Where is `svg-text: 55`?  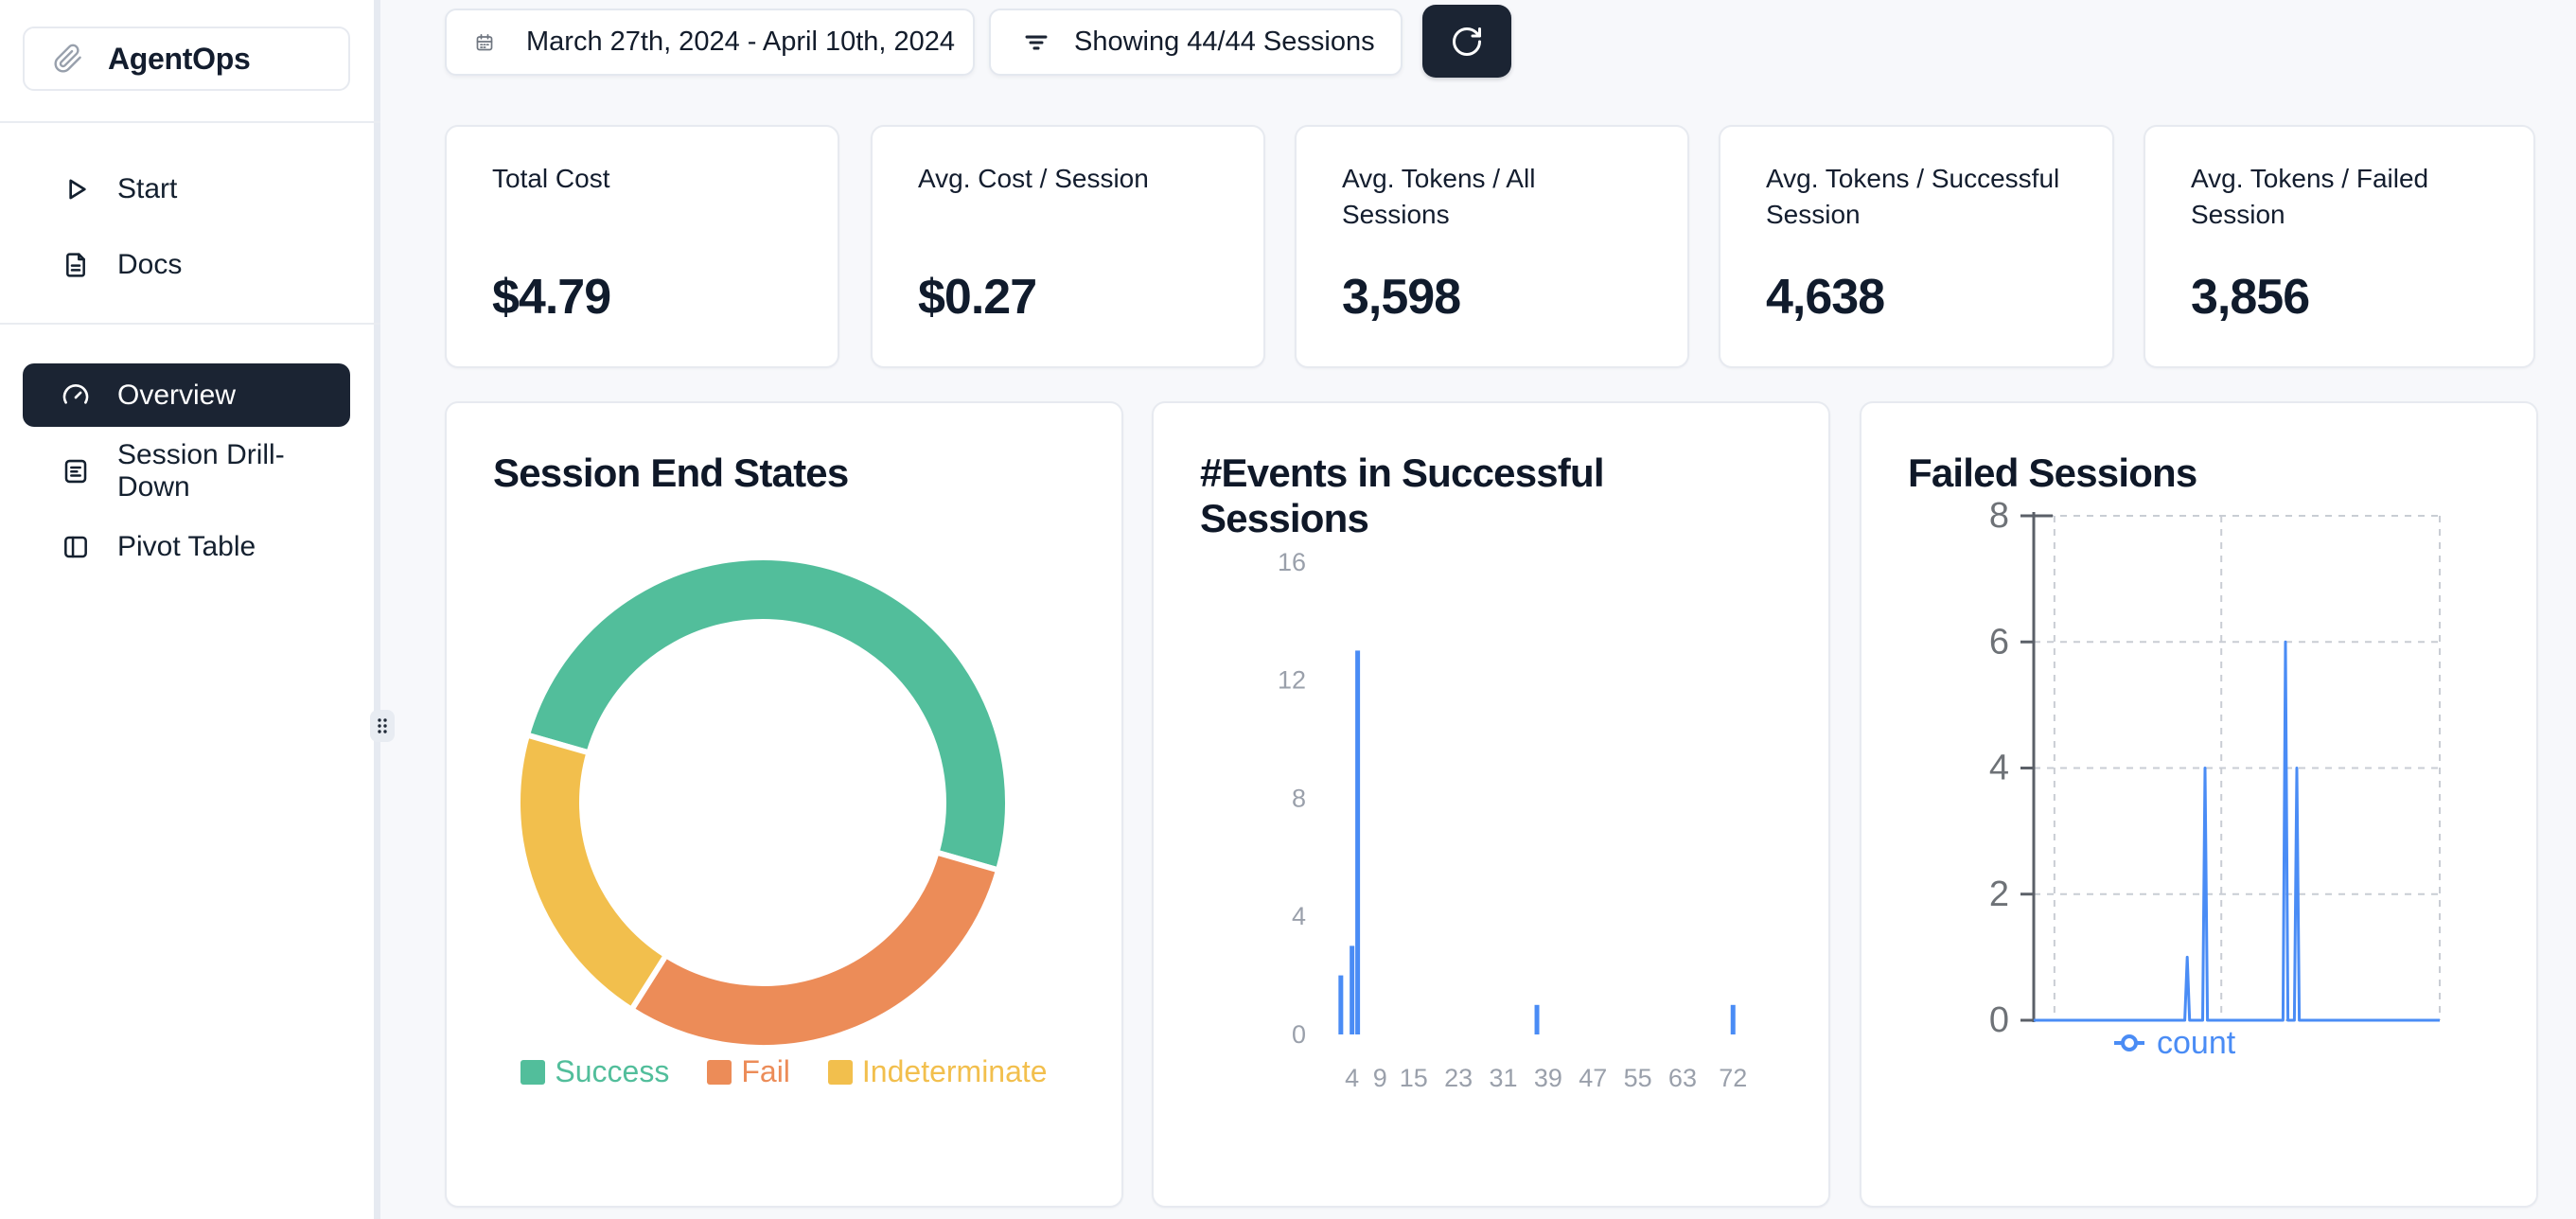
svg-text: 55 is located at coordinates (1638, 1078).